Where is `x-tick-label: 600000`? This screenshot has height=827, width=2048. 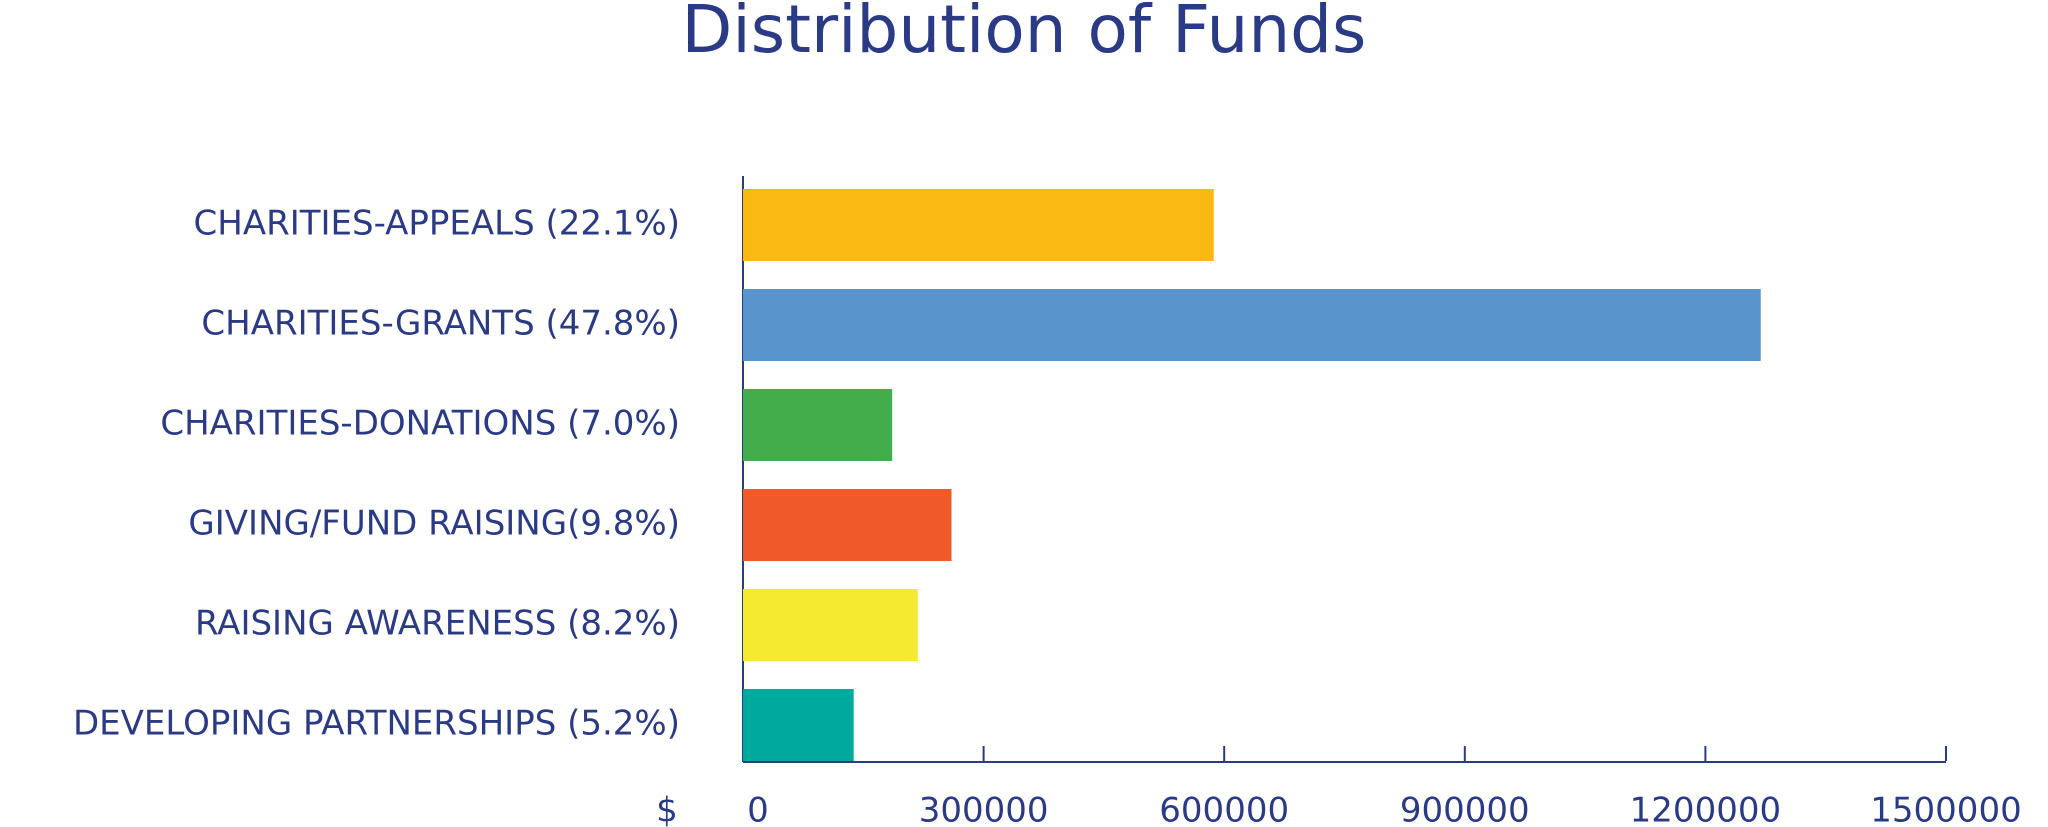
x-tick-label: 600000 is located at coordinates (1224, 809).